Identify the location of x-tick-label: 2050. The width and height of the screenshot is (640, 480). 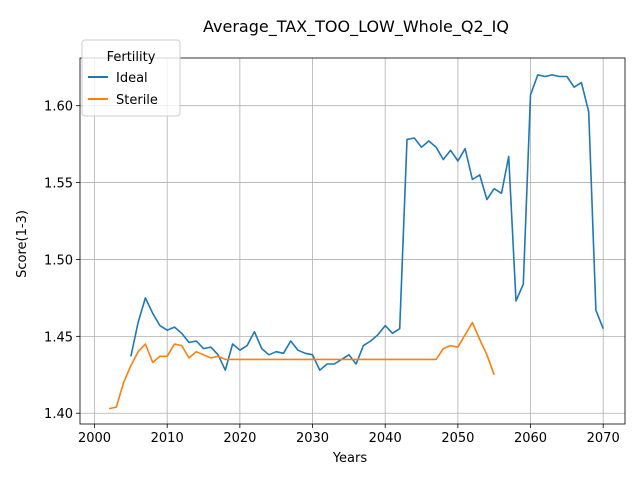
(457, 438).